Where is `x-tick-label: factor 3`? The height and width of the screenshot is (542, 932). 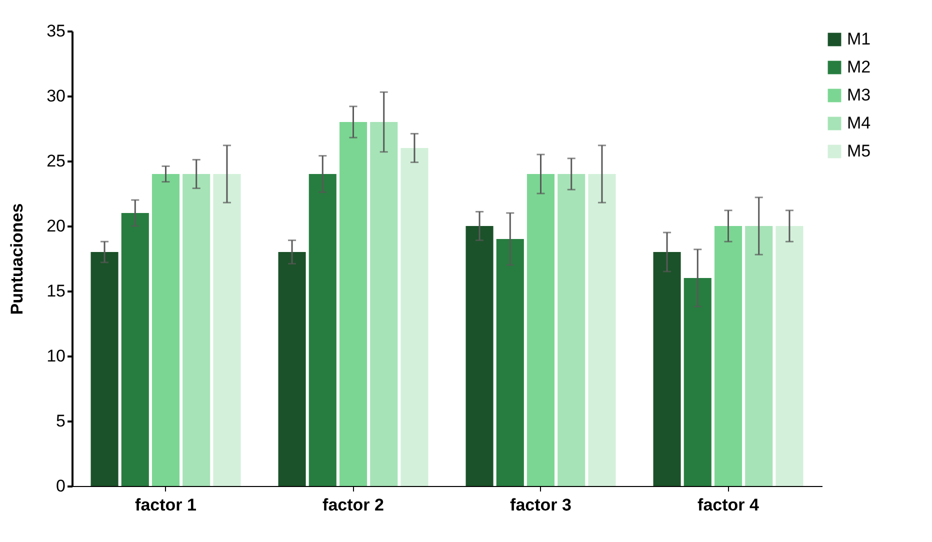
x-tick-label: factor 3 is located at coordinates (541, 505).